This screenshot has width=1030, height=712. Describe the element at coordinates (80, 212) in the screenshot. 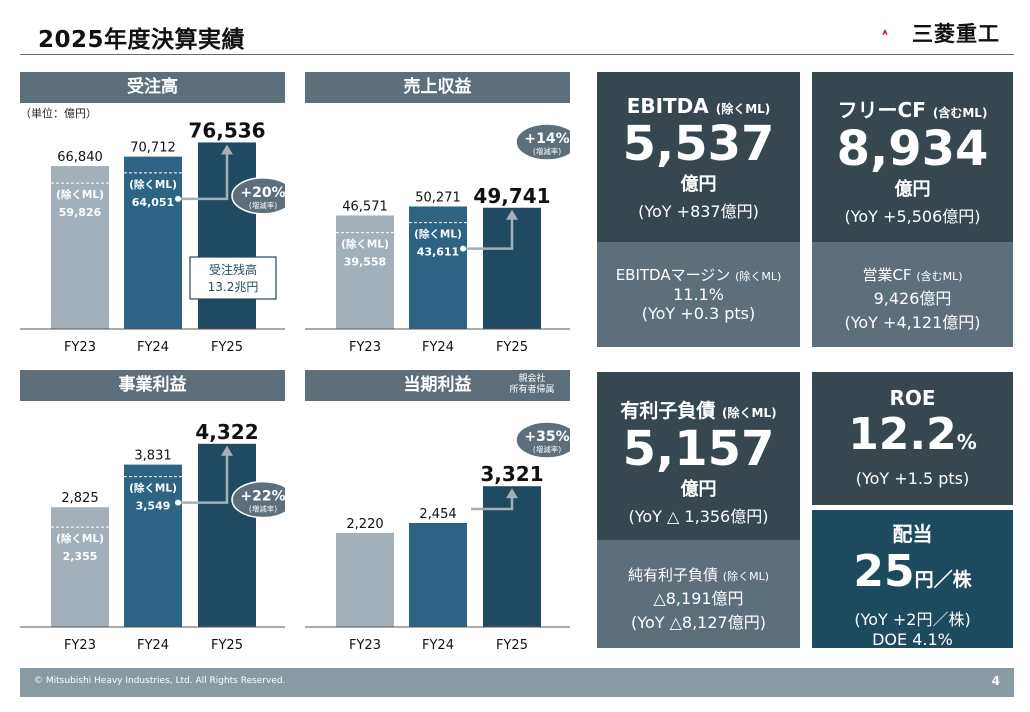

I see `excl-ml-value: 59,826` at that location.